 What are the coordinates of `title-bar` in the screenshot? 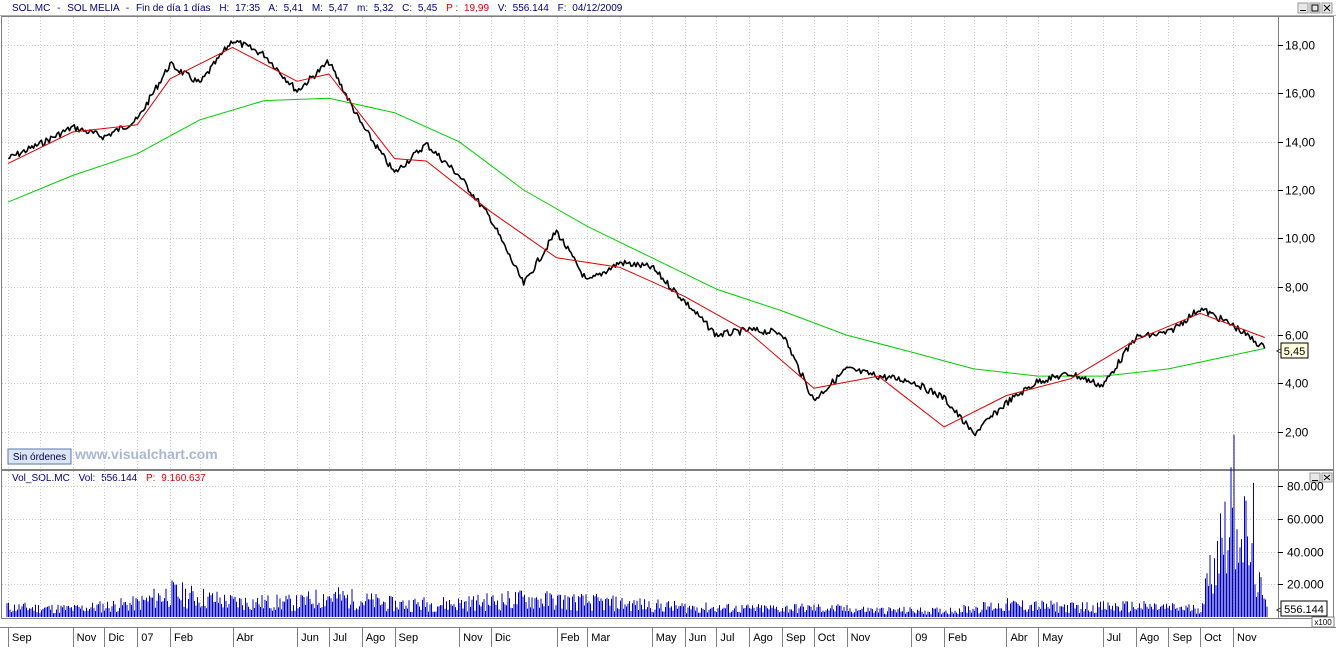 It's located at (668, 8).